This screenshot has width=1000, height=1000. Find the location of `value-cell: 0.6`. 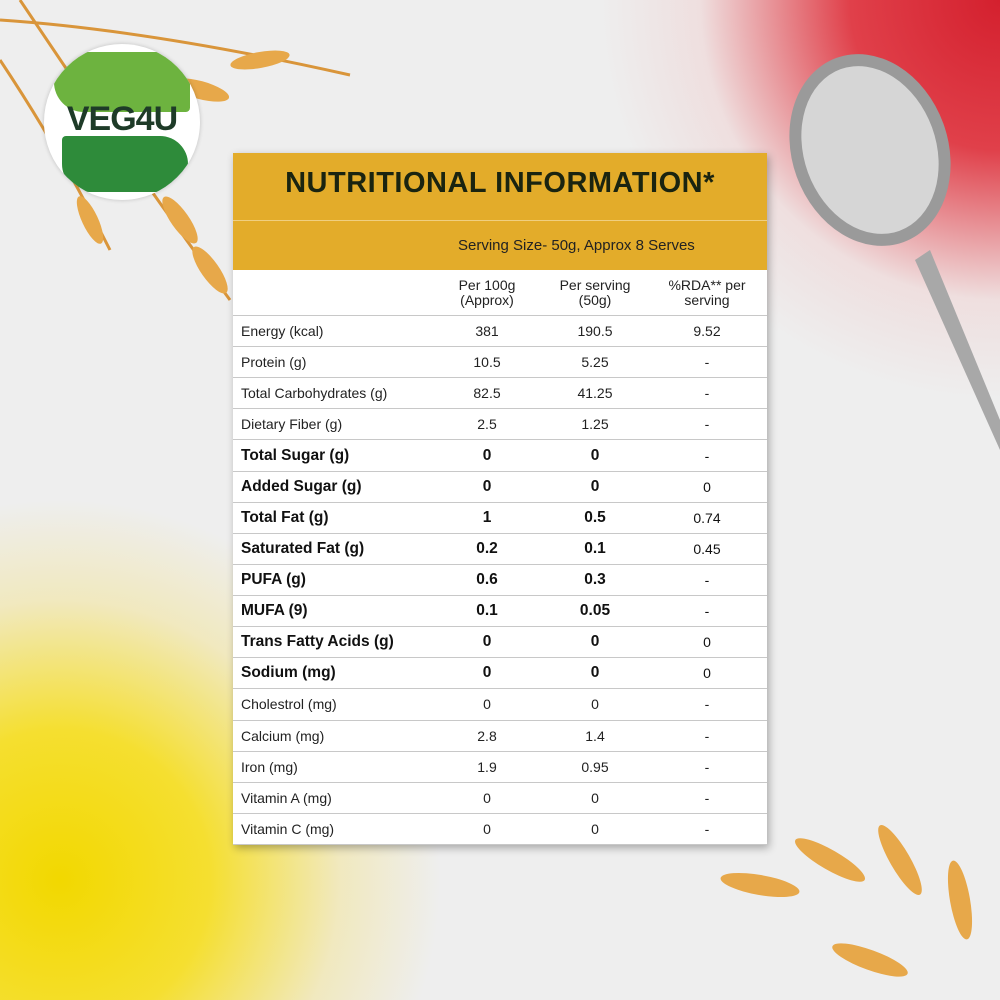

value-cell: 0.6 is located at coordinates (487, 579).